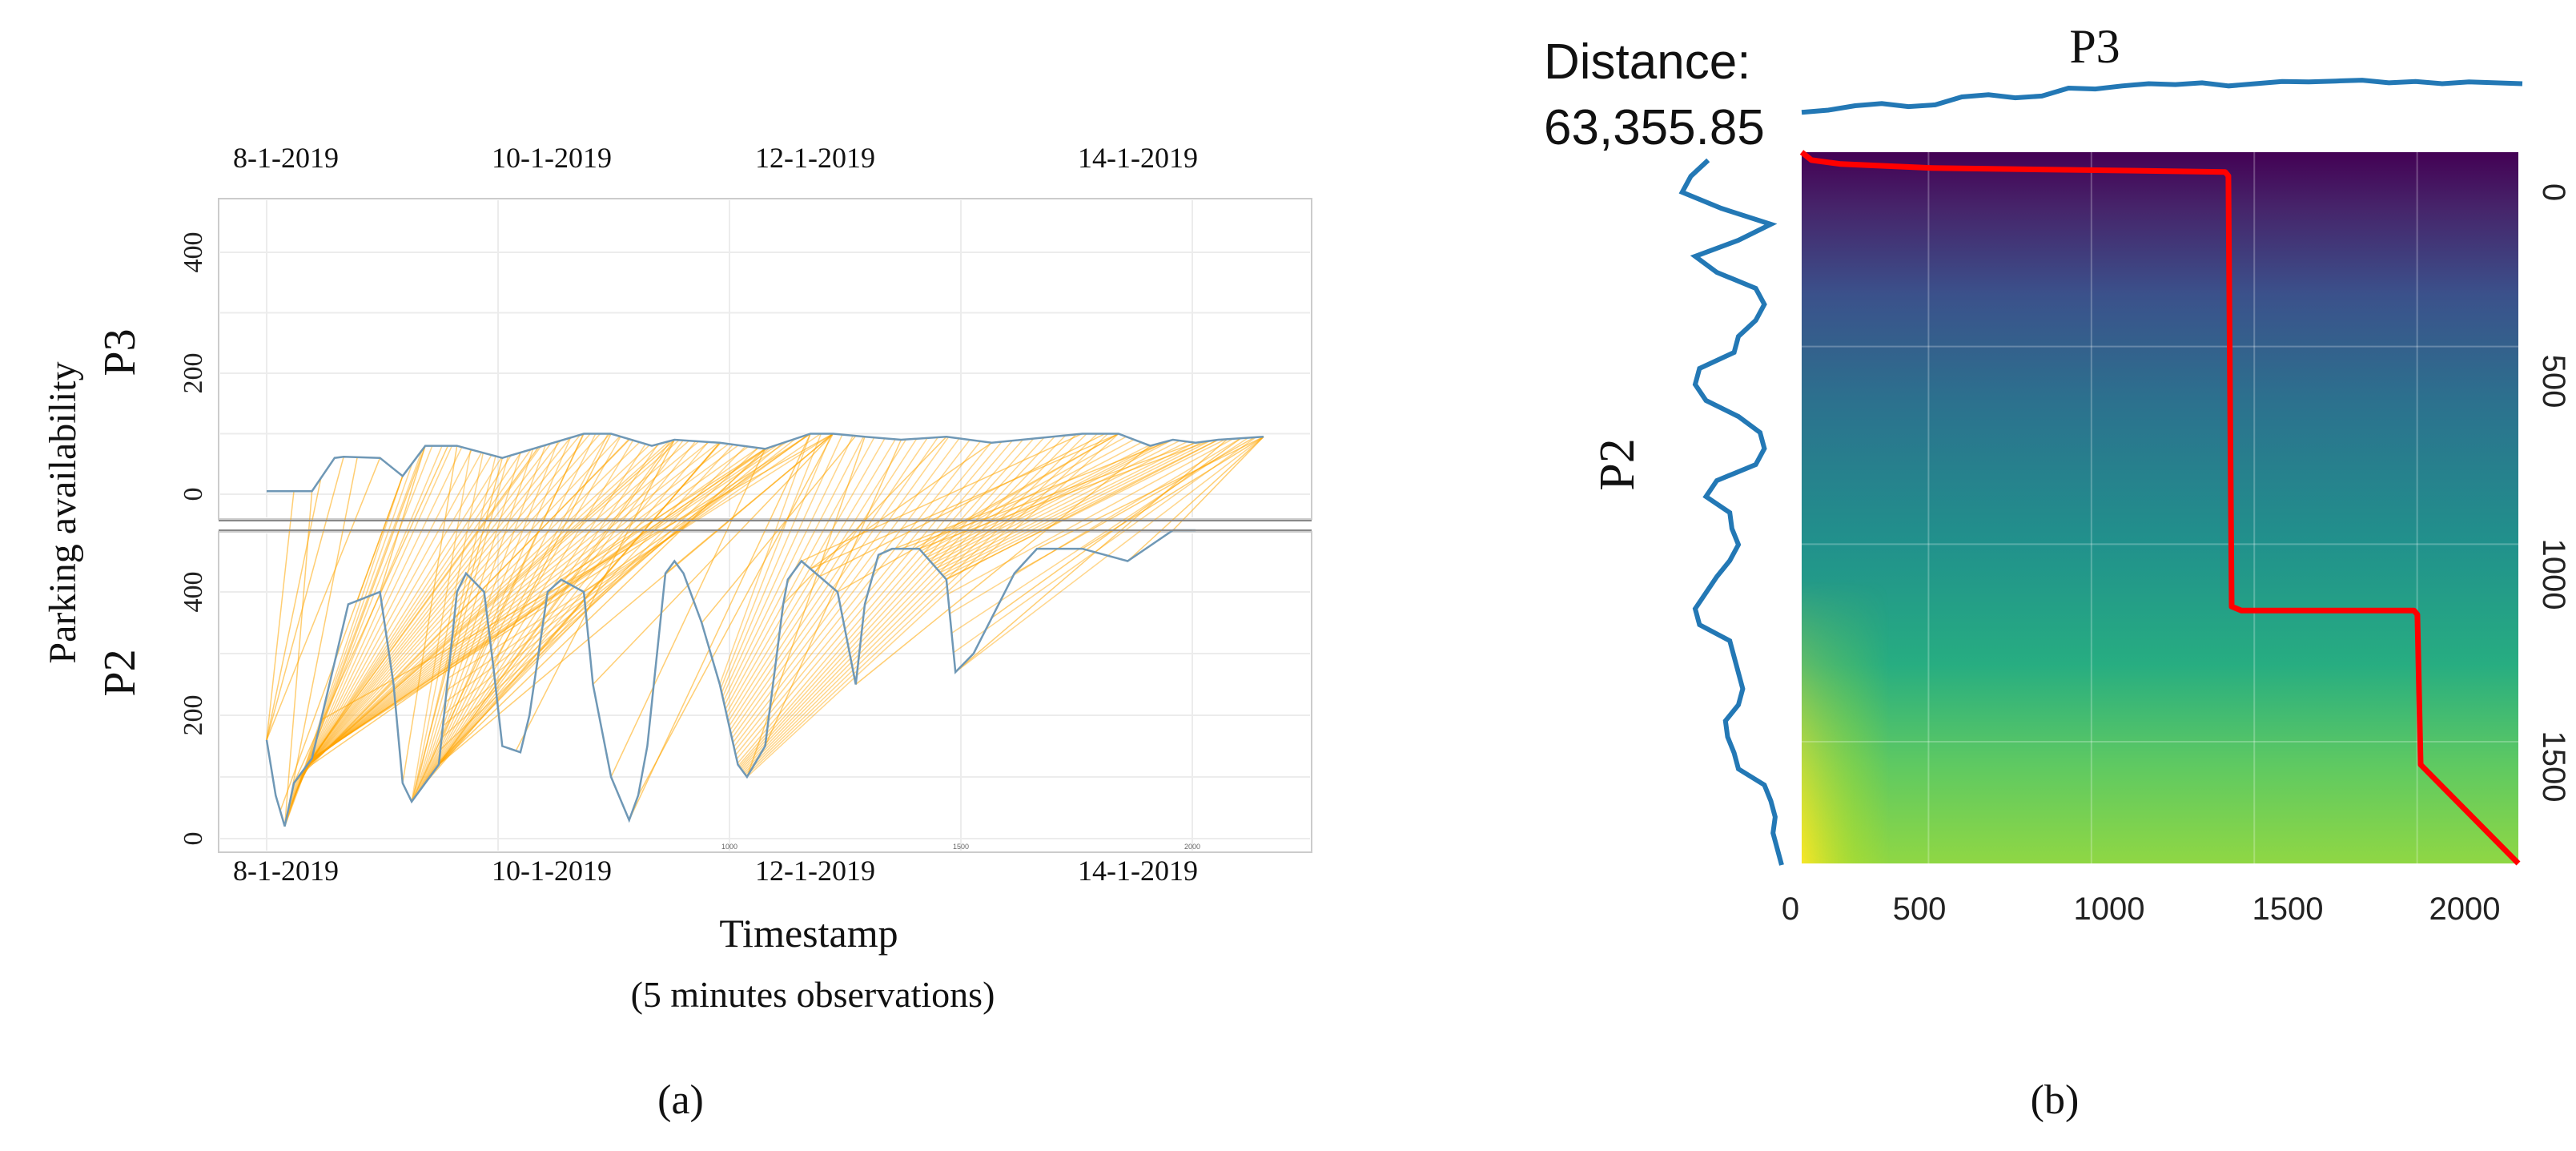 This screenshot has width=2576, height=1151. I want to click on bottom-date-ticks: 8-1-2019 10-1-2019 12-1-2019 14-1-2019, so click(715, 871).